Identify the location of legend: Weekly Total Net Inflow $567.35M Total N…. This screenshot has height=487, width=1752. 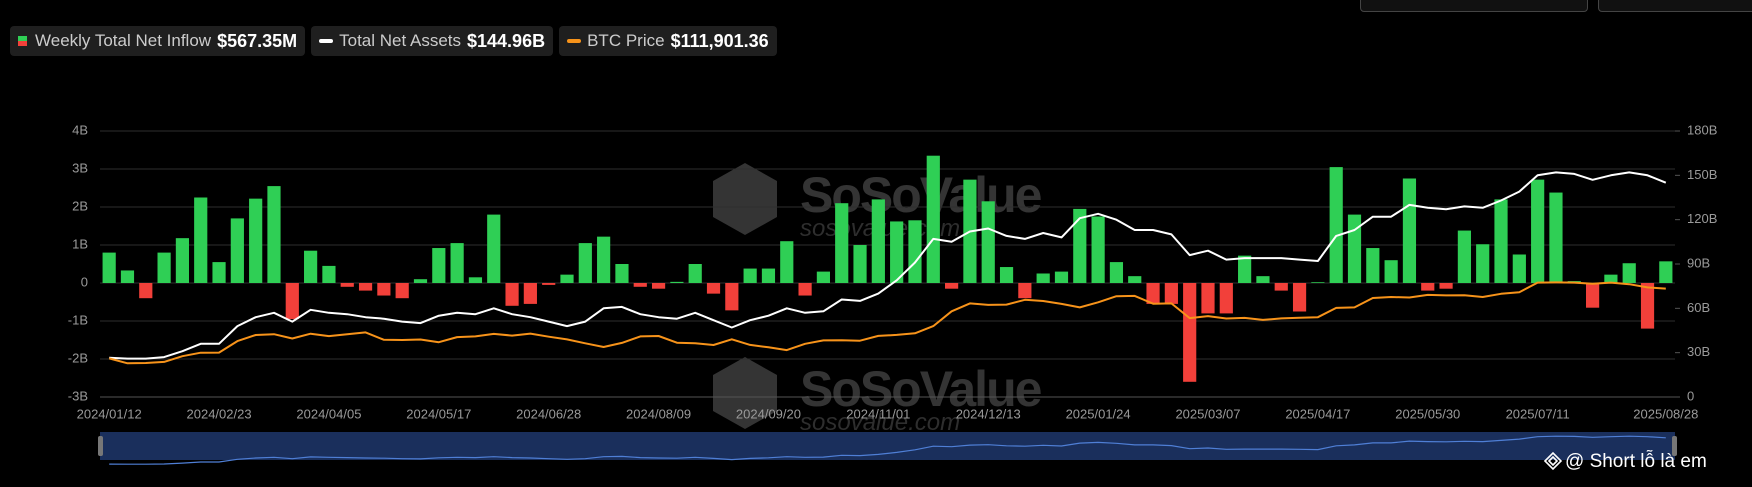
(393, 41).